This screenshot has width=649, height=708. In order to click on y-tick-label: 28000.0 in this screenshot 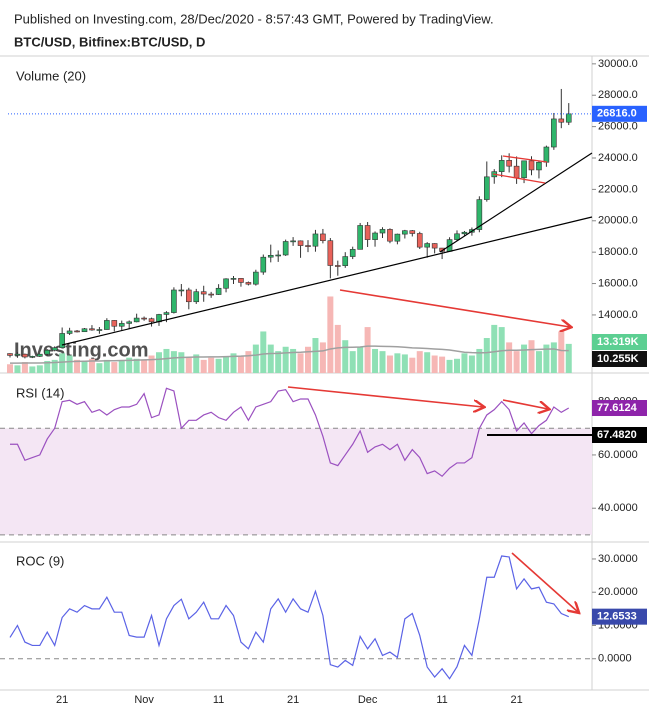, I will do `click(618, 95)`.